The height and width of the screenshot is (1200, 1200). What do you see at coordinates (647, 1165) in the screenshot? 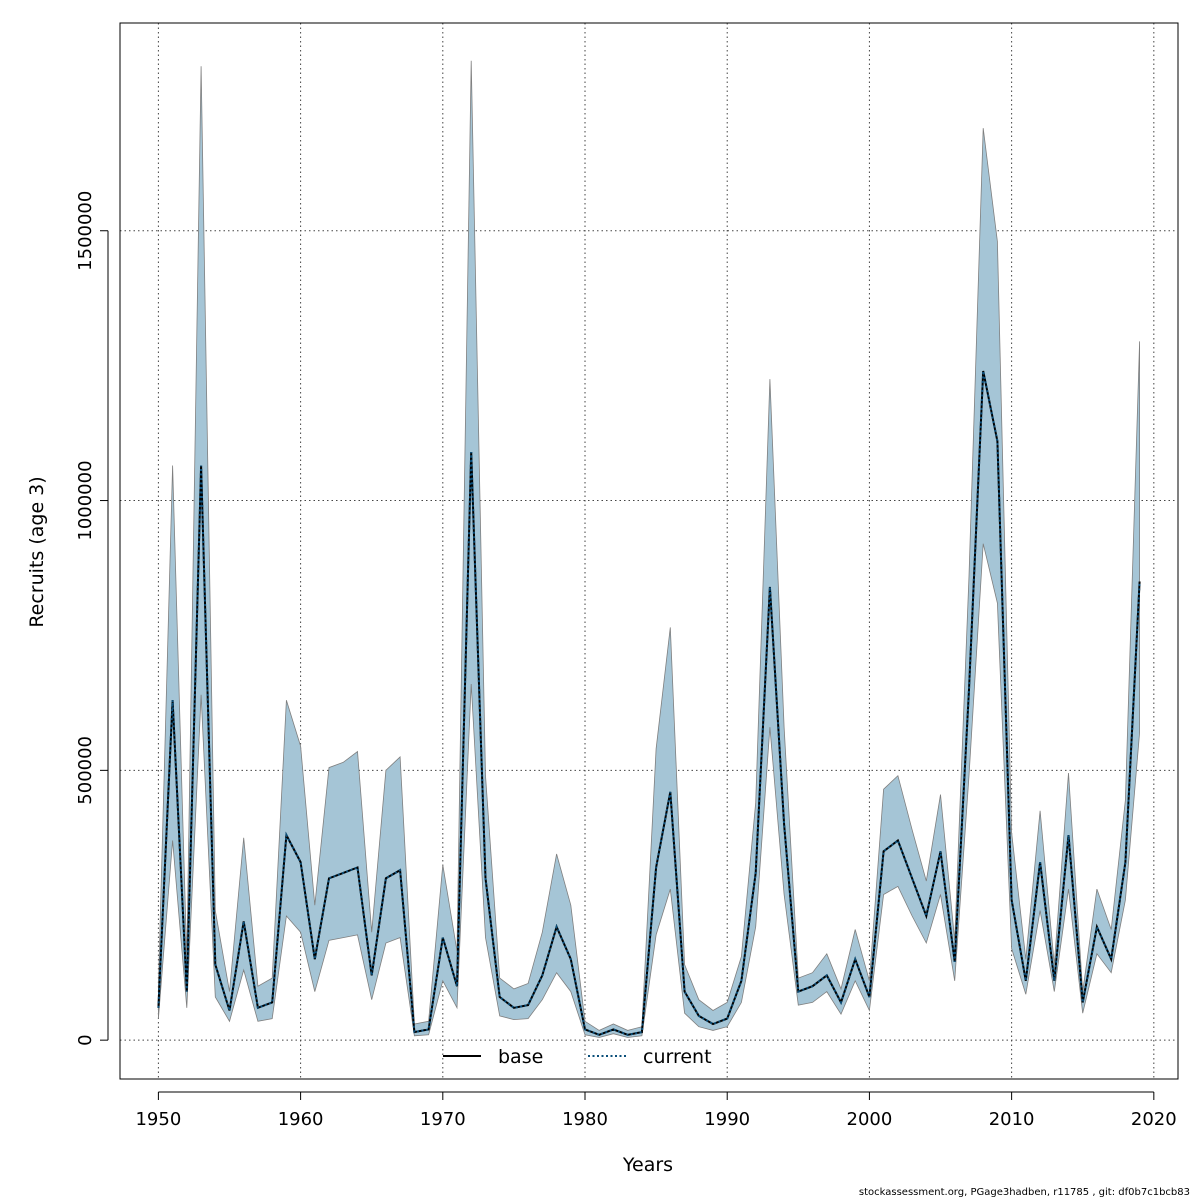
I see `x-axis-label: Years` at bounding box center [647, 1165].